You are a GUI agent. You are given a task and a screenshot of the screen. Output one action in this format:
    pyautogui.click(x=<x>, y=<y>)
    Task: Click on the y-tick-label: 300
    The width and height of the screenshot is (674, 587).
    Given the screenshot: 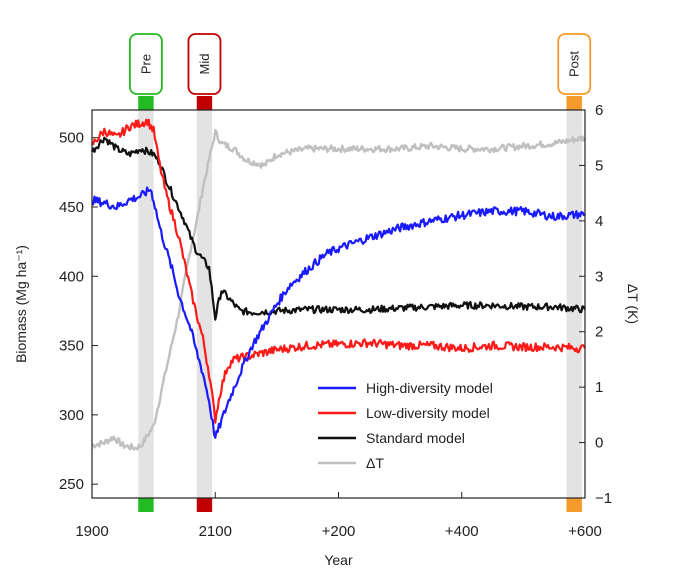 What is the action you would take?
    pyautogui.click(x=71, y=415)
    